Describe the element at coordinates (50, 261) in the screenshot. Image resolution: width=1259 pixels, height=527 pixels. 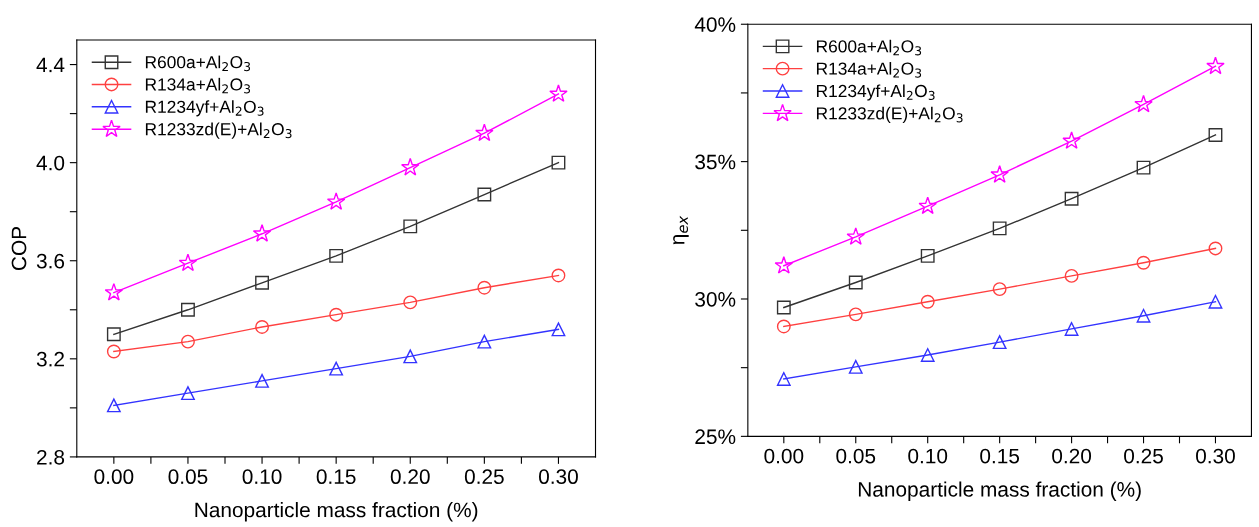
I see `y-tick-label: 3.6` at that location.